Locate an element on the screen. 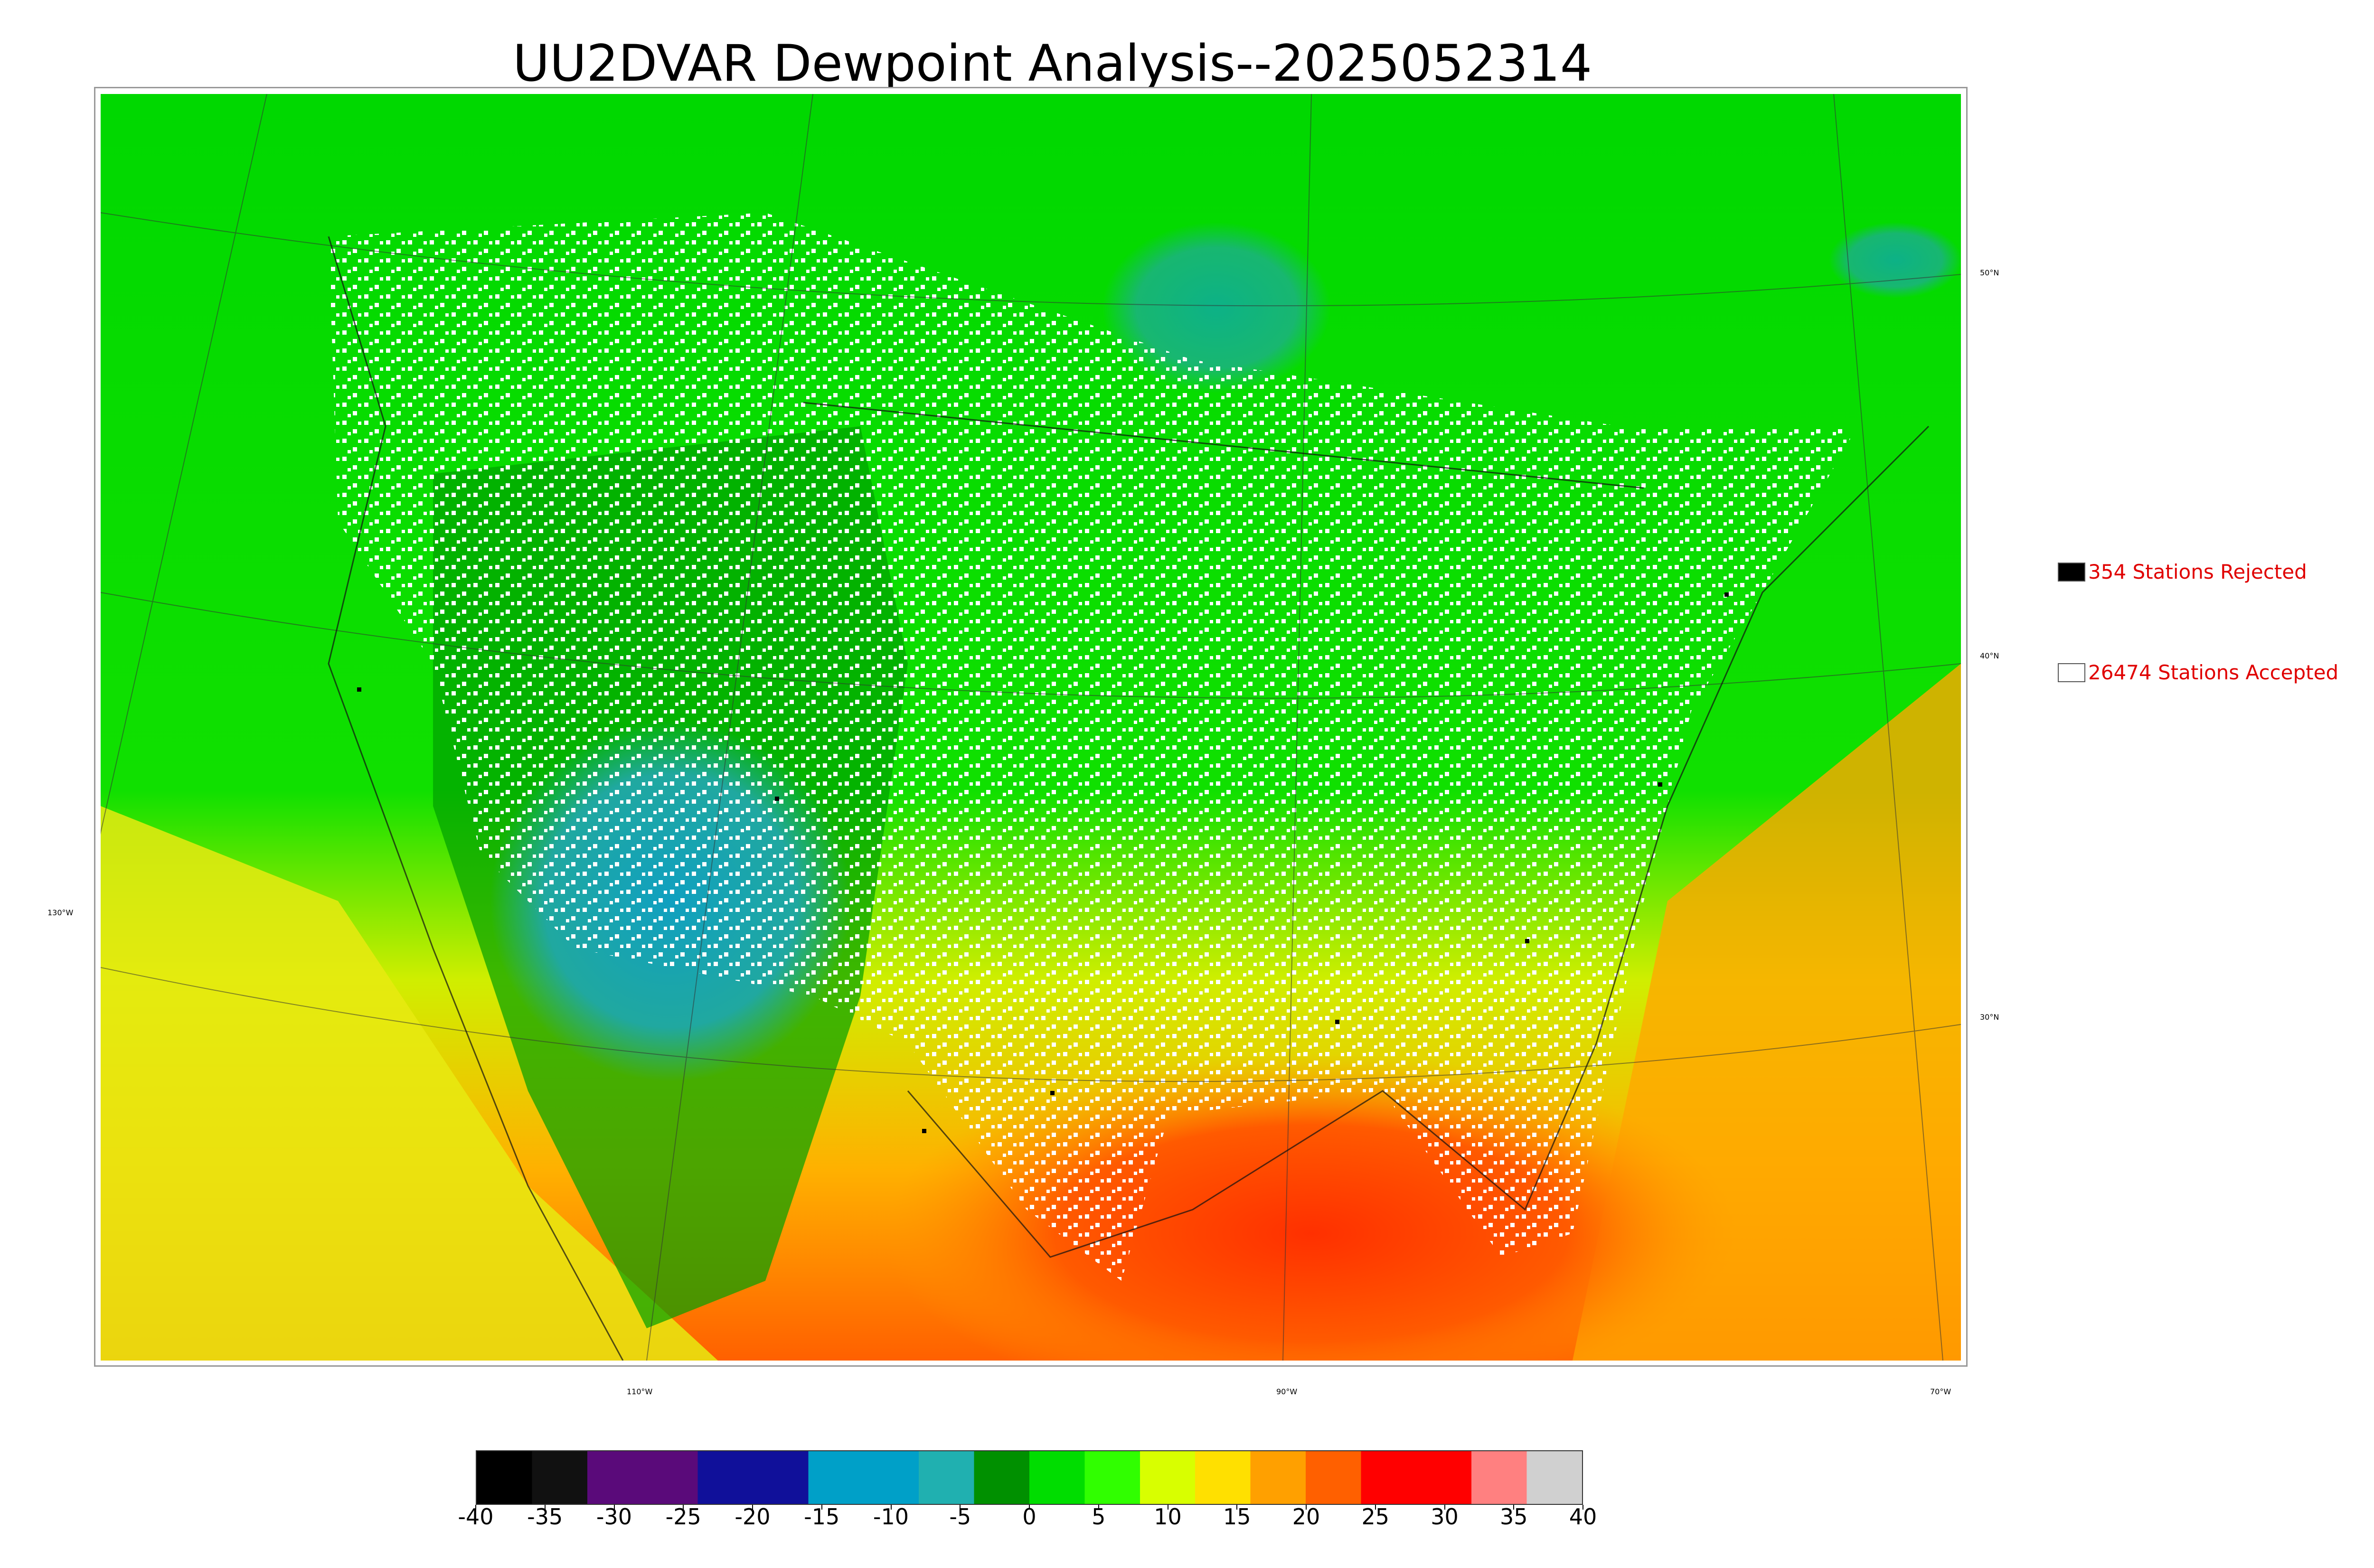 Image resolution: width=2374 pixels, height=1568 pixels. legend-accepted-label: 26474 Stations Accepted is located at coordinates (2213, 673).